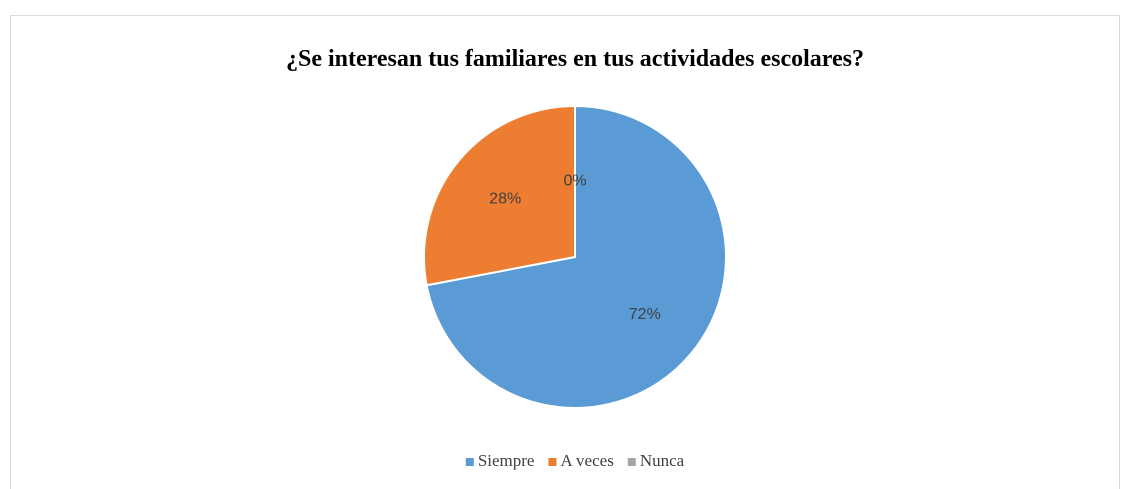  What do you see at coordinates (505, 198) in the screenshot?
I see `data-label: 28%` at bounding box center [505, 198].